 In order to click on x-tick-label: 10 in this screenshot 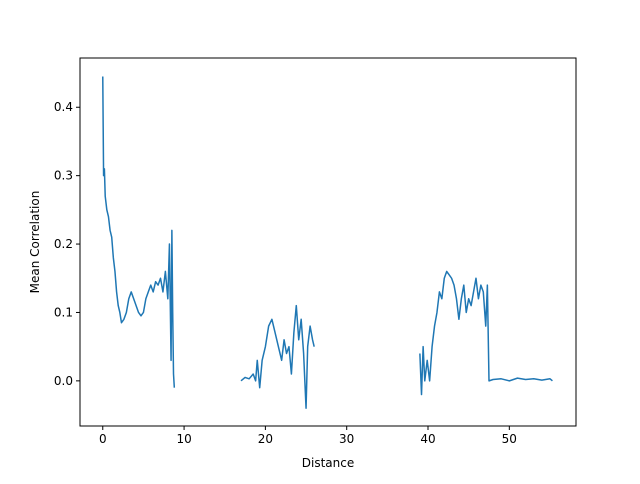, I will do `click(183, 439)`.